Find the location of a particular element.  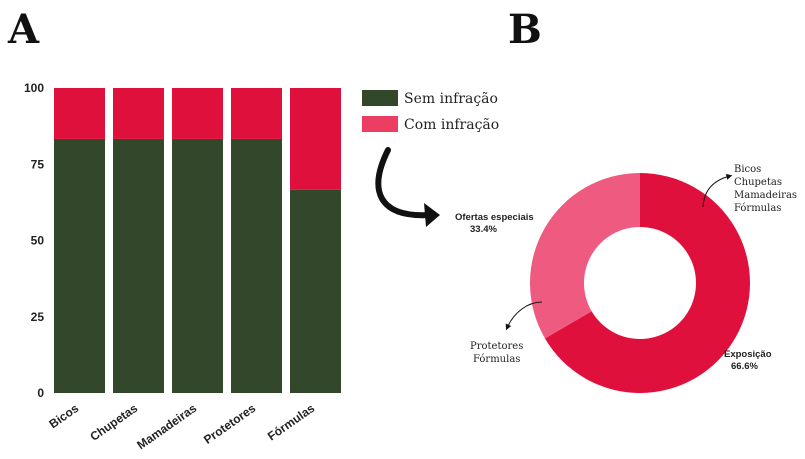

bar-protetores-sem is located at coordinates (256, 265).